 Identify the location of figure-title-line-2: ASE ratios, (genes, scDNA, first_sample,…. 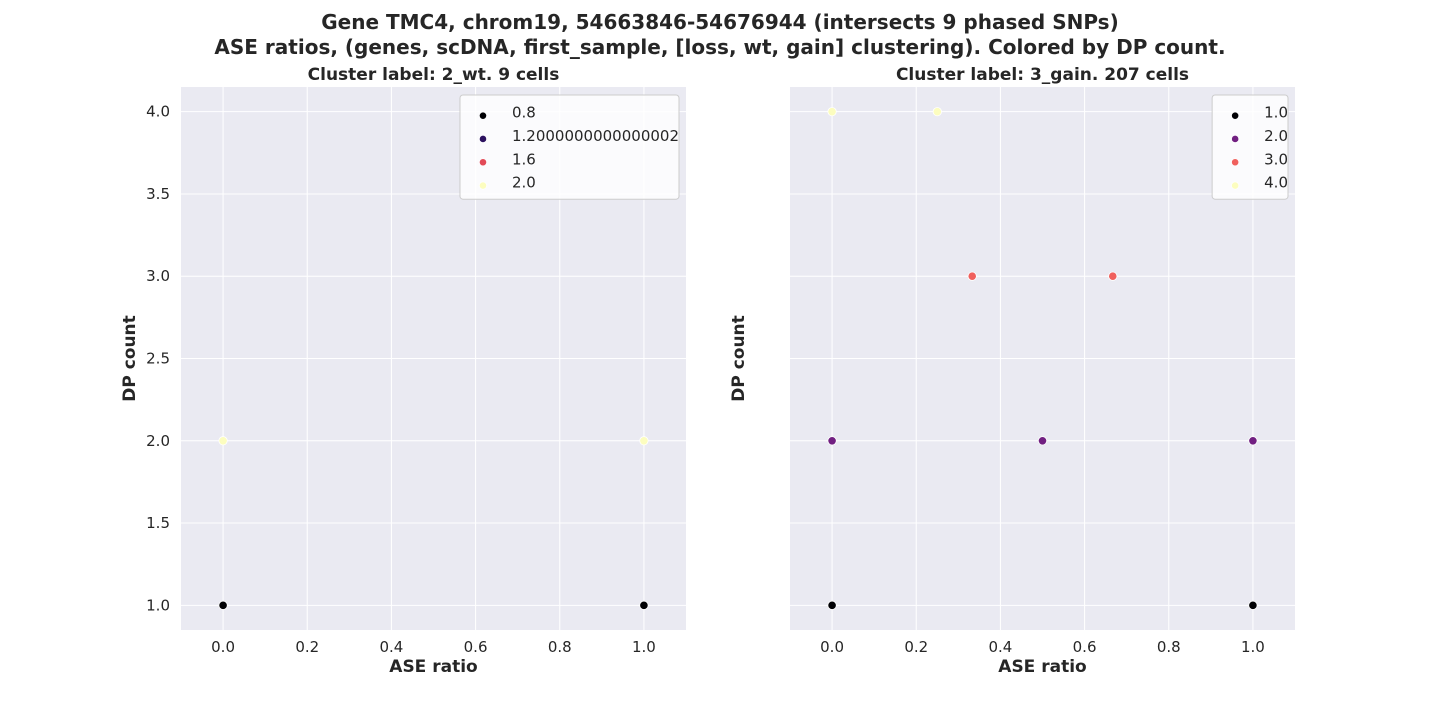
(720, 47).